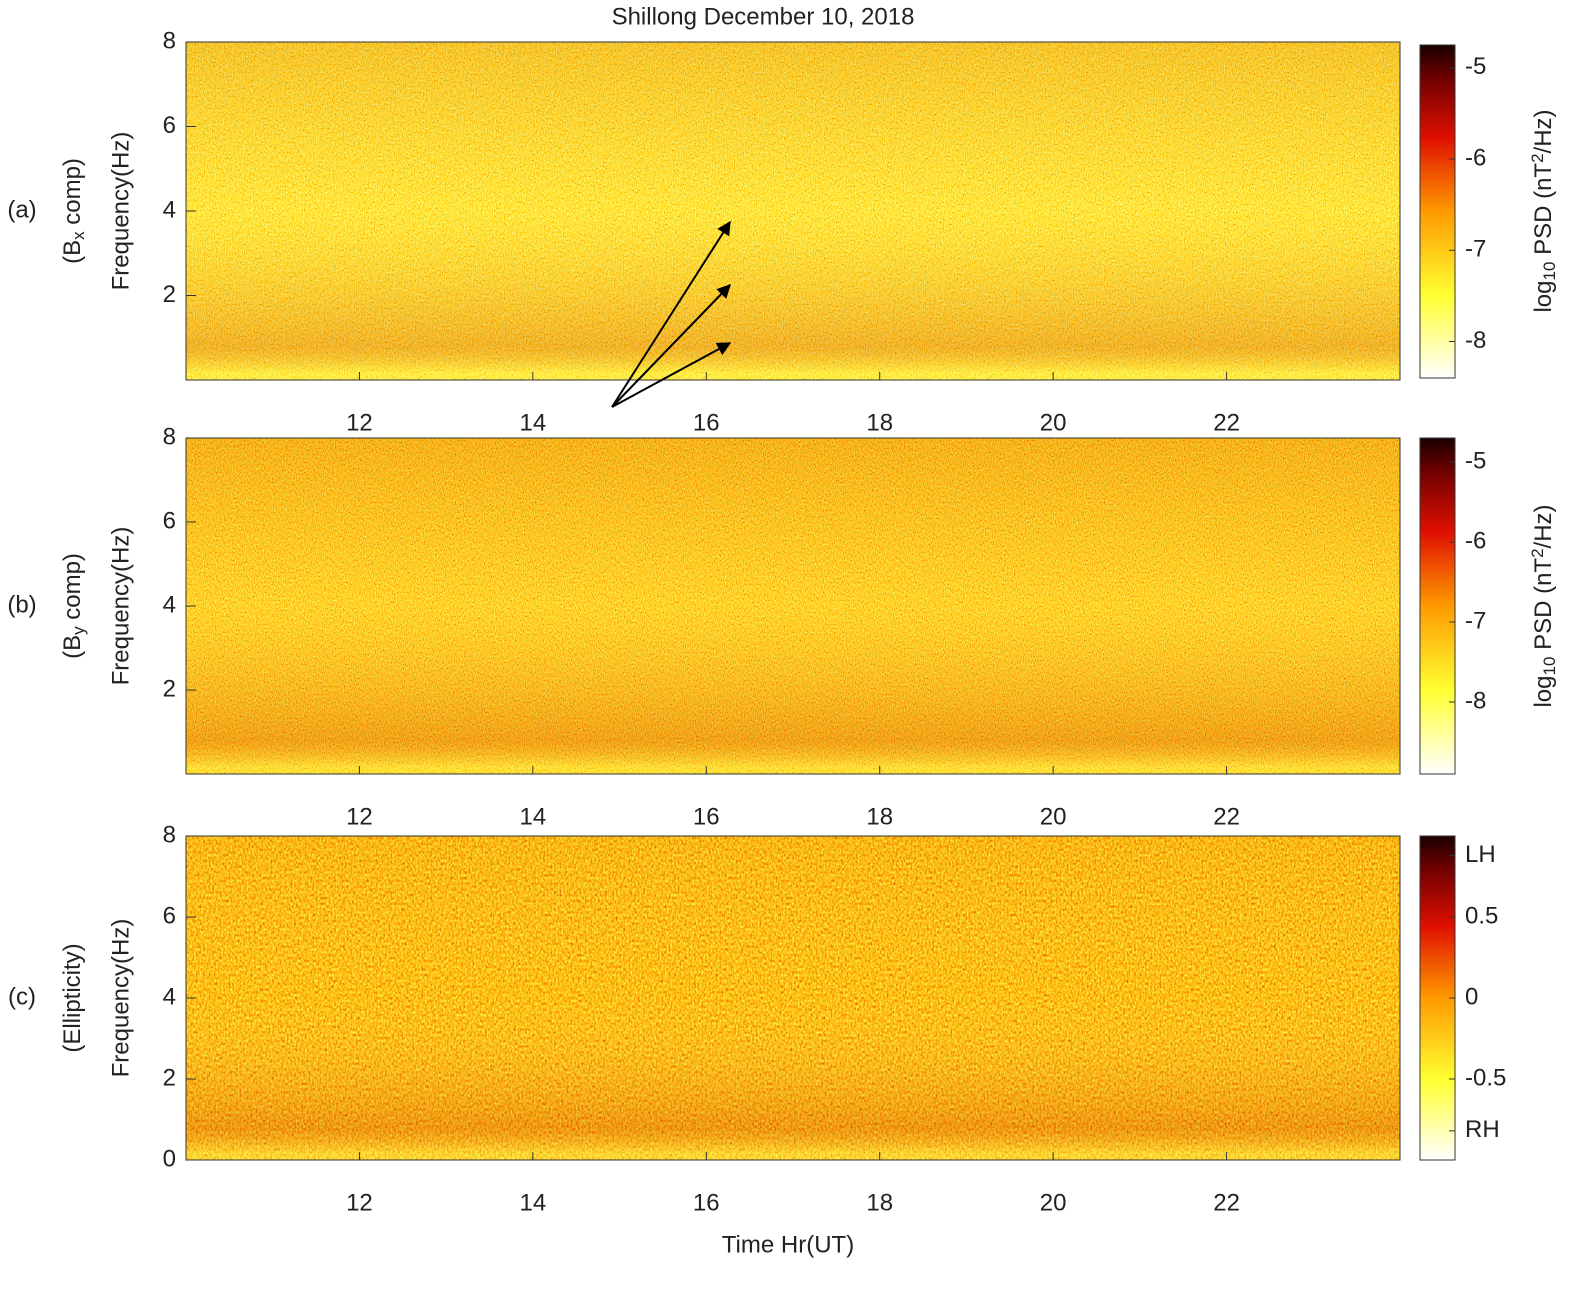 The image size is (1593, 1293). What do you see at coordinates (78, 235) in the screenshot?
I see `label-part: x` at bounding box center [78, 235].